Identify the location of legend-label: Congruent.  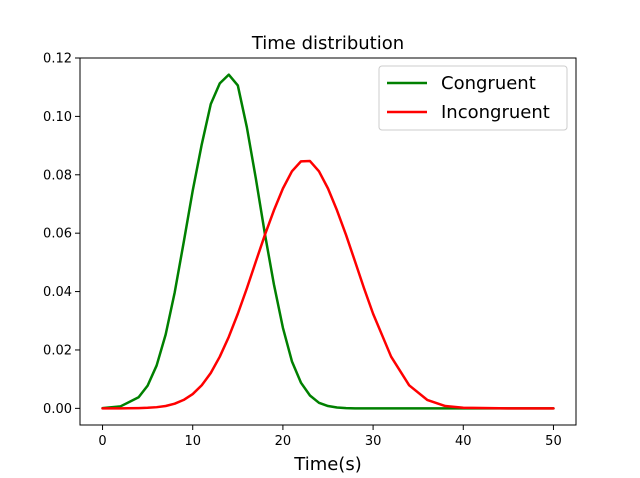
(488, 83).